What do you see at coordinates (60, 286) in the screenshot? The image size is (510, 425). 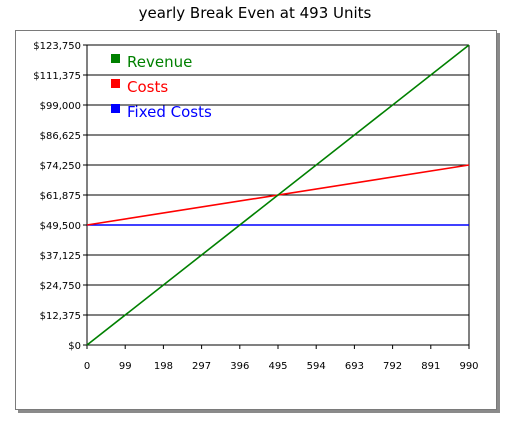 I see `y-tick-label: $24,750` at bounding box center [60, 286].